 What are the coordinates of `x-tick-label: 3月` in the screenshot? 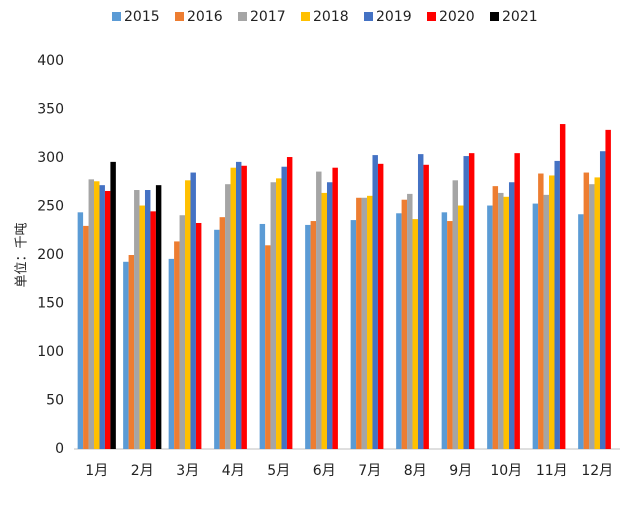 It's located at (187, 471).